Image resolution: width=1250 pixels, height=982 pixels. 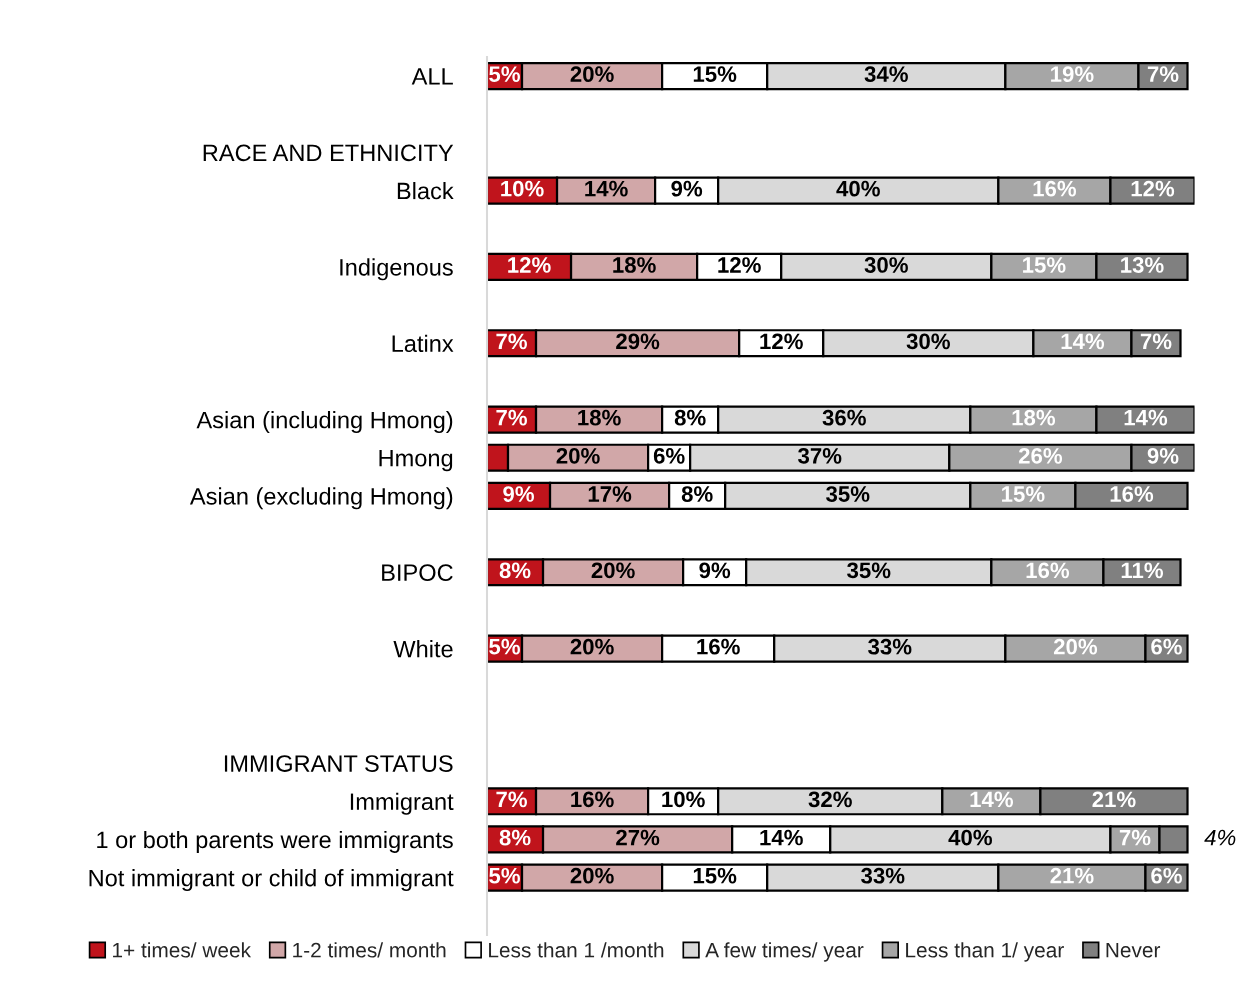 What do you see at coordinates (417, 573) in the screenshot?
I see `y-tick-label: BIPOC` at bounding box center [417, 573].